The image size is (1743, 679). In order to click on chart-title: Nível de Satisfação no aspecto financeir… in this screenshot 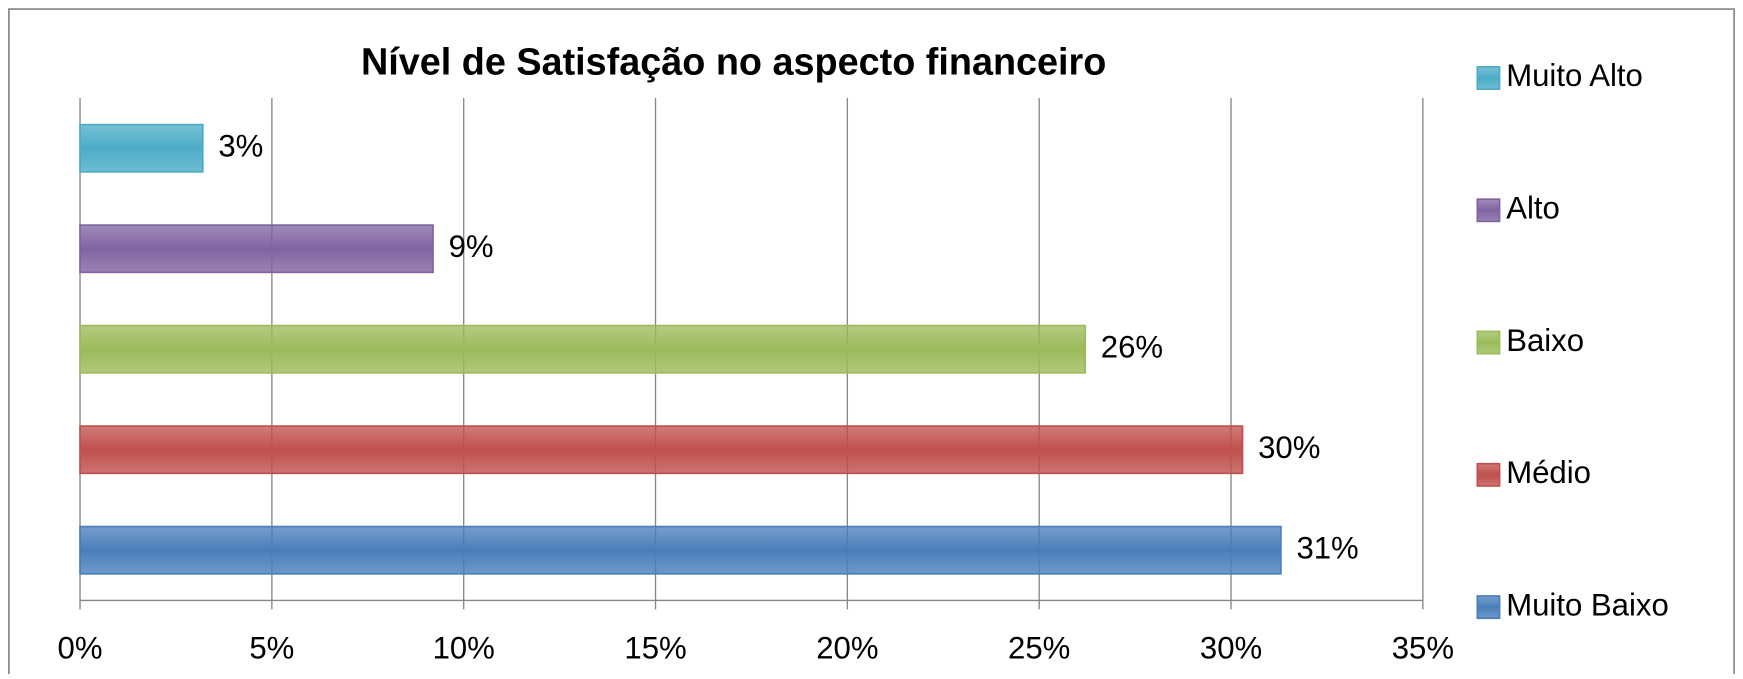, I will do `click(733, 63)`.